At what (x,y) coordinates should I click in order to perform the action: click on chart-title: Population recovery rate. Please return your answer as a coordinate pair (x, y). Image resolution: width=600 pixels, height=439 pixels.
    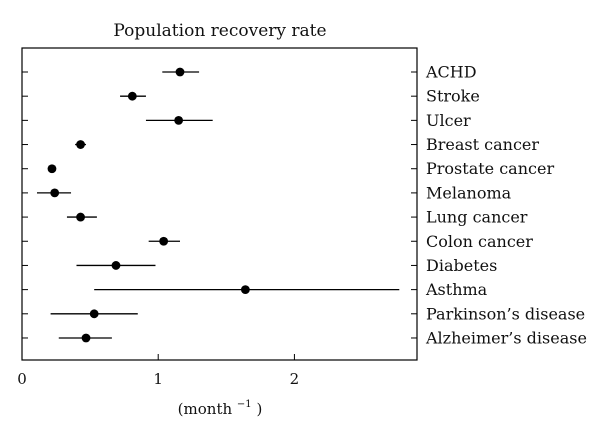
    Looking at the image, I should click on (219, 31).